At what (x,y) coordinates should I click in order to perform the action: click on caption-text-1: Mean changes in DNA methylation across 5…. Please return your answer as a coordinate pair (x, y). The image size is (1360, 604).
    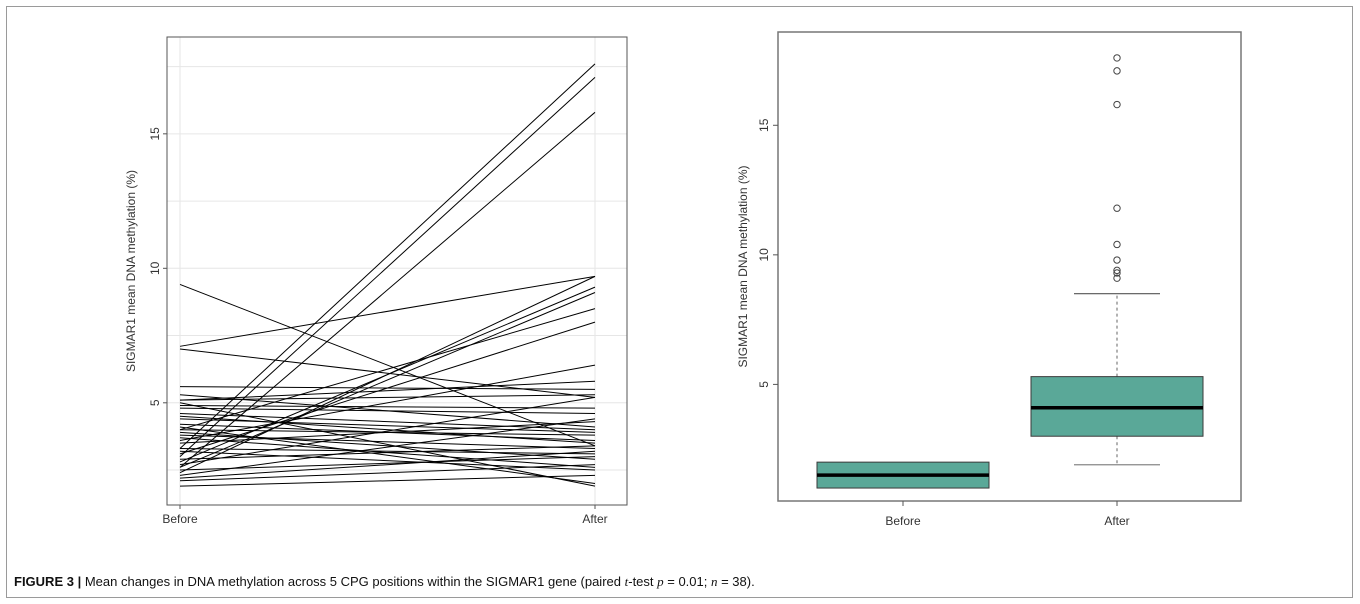
    Looking at the image, I should click on (354, 581).